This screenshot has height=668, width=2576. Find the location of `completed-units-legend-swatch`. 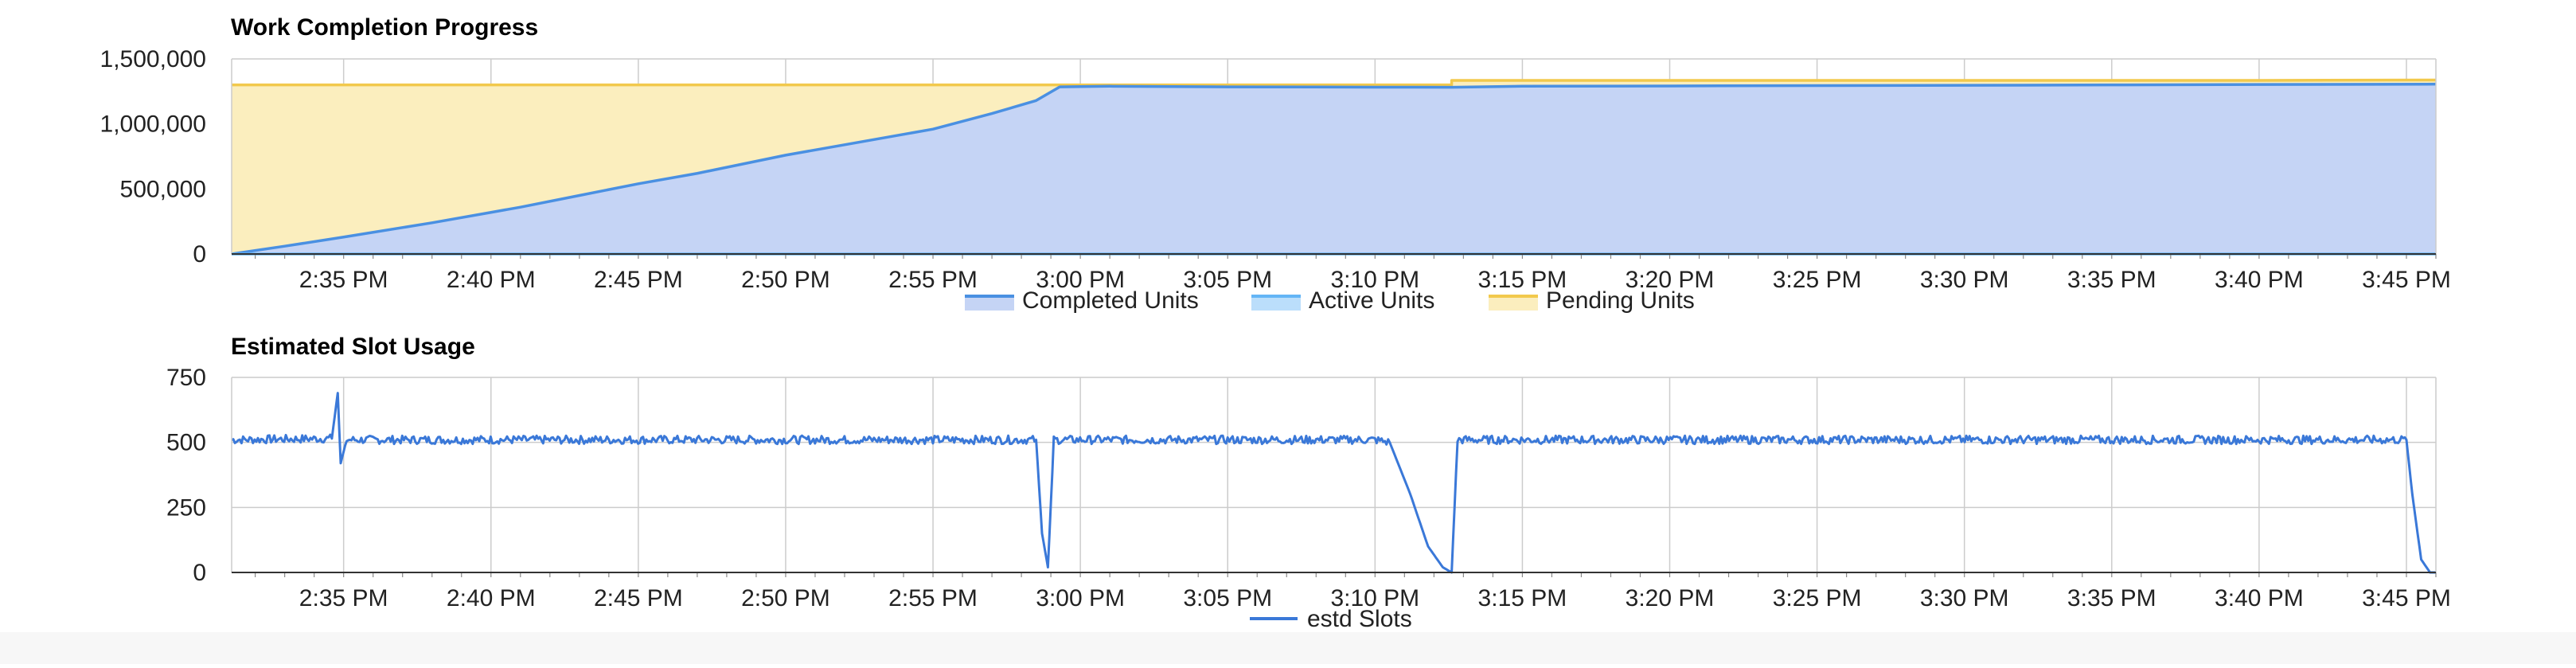

completed-units-legend-swatch is located at coordinates (989, 303).